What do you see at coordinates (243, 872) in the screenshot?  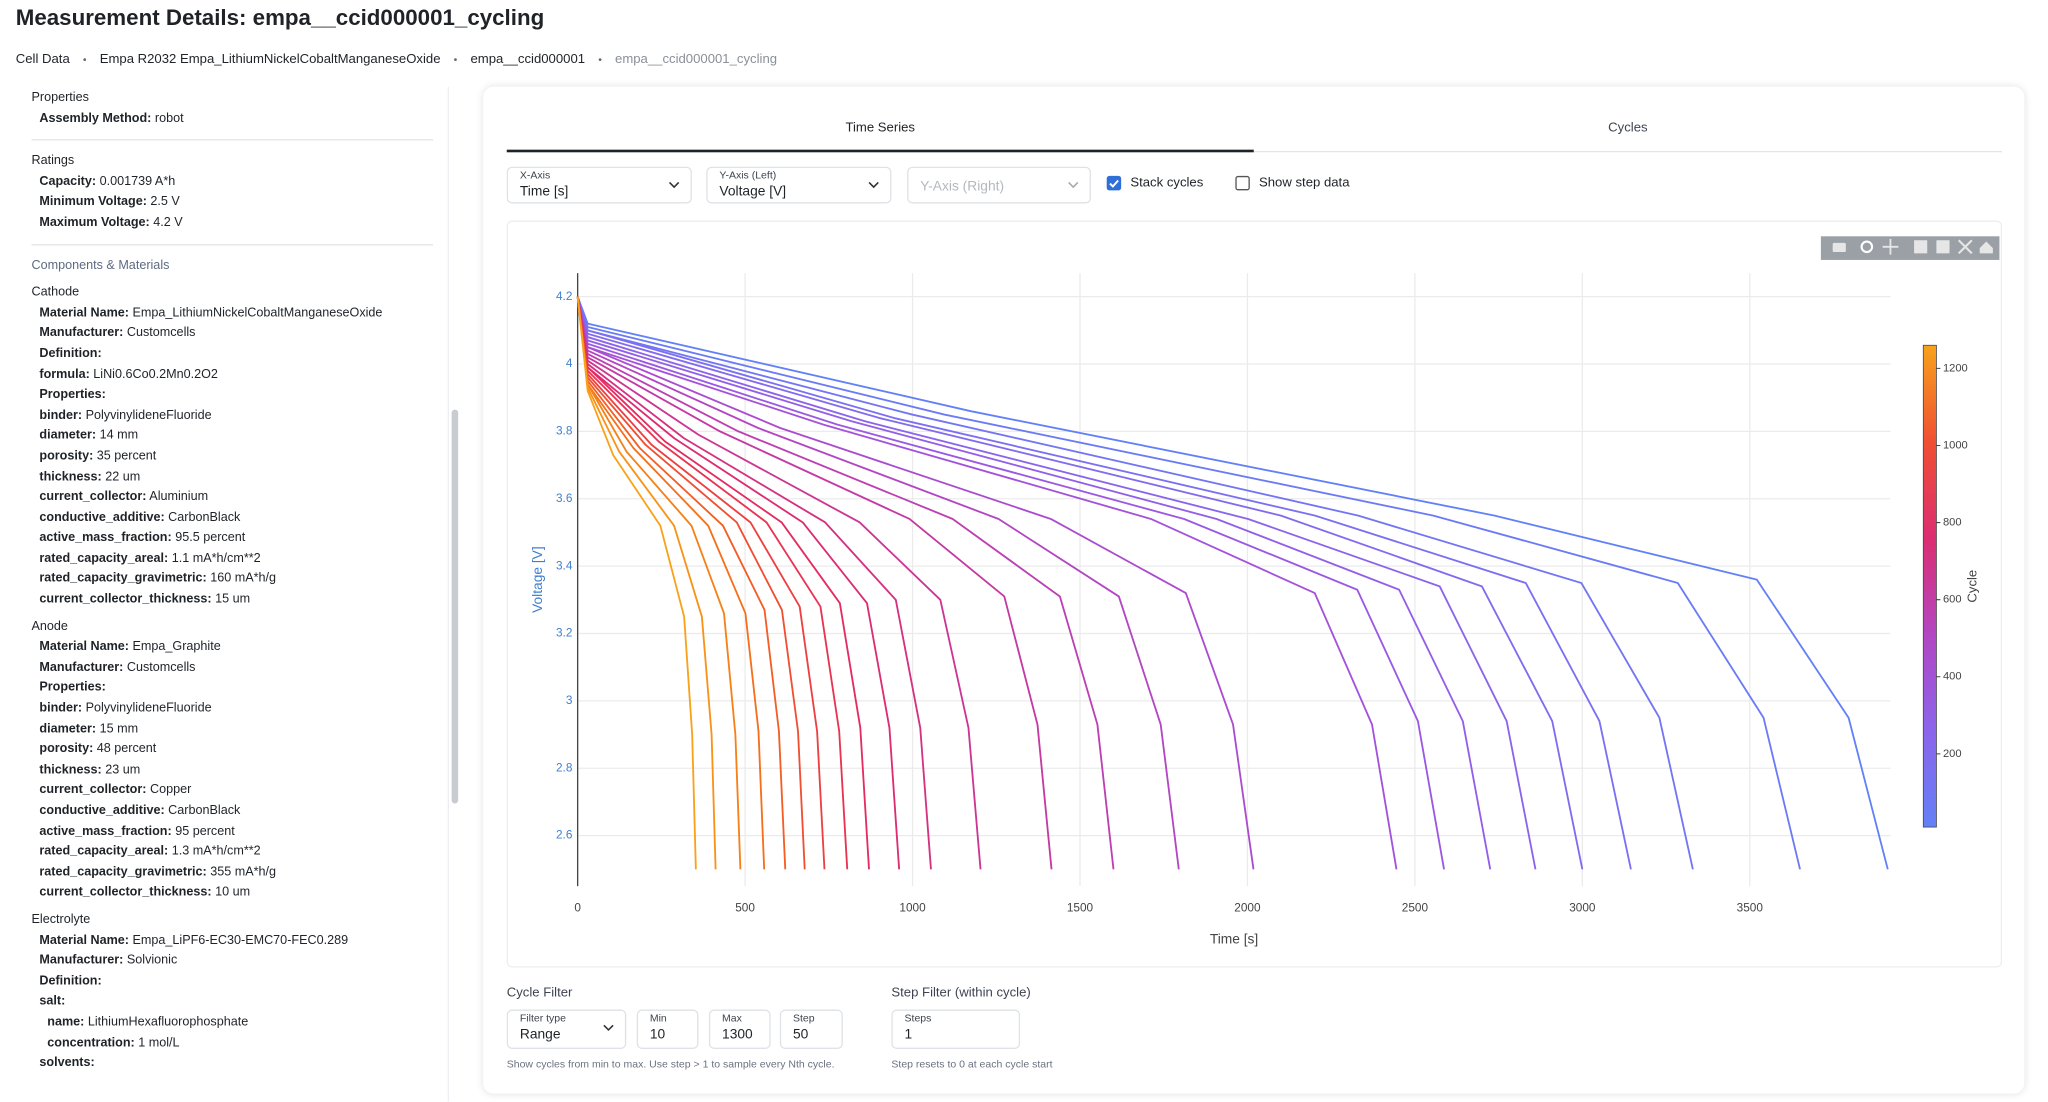 I see `property-value: 355 mA*h/g` at bounding box center [243, 872].